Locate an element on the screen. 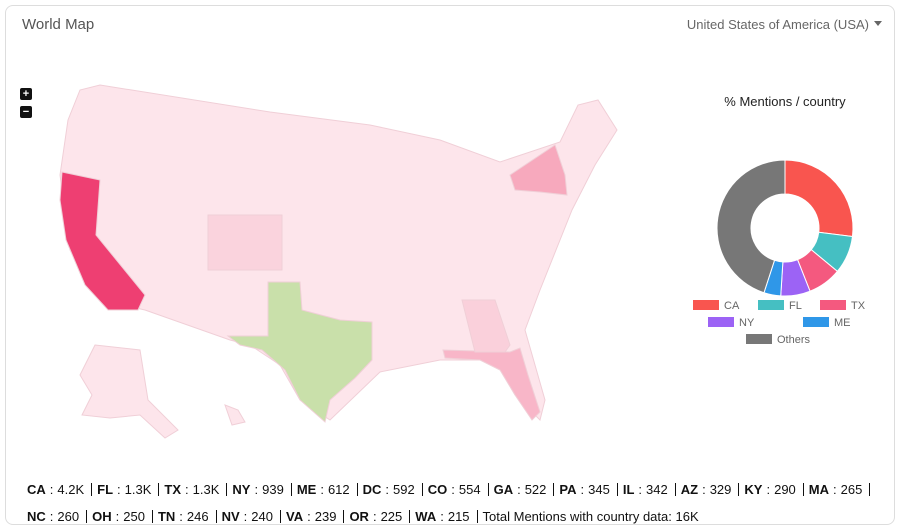 The width and height of the screenshot is (900, 531). stat-item: GA:522 is located at coordinates (522, 489).